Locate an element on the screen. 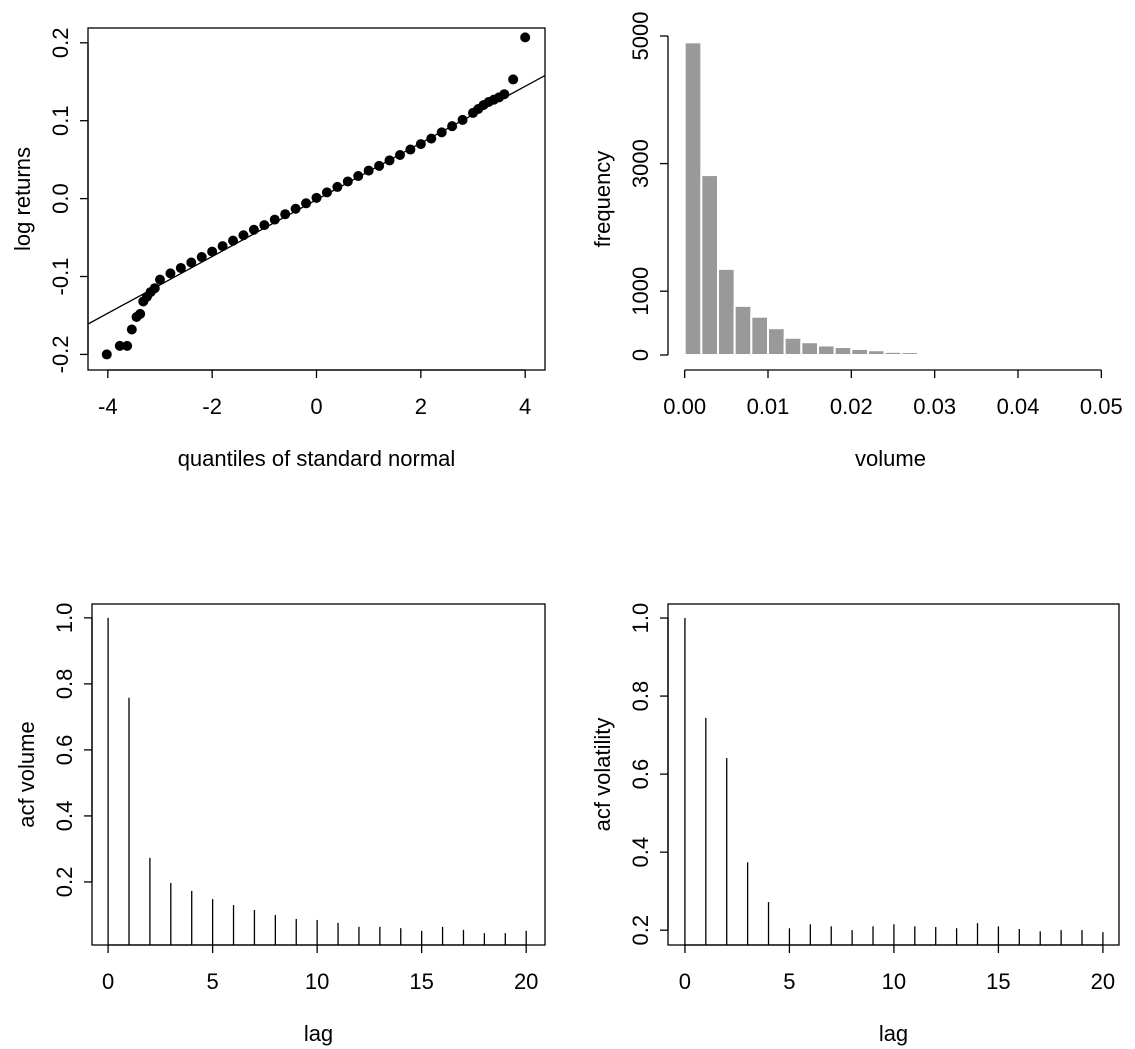 Image resolution: width=1135 pixels, height=1049 pixels. y-axis-title: log returns is located at coordinates (22, 199).